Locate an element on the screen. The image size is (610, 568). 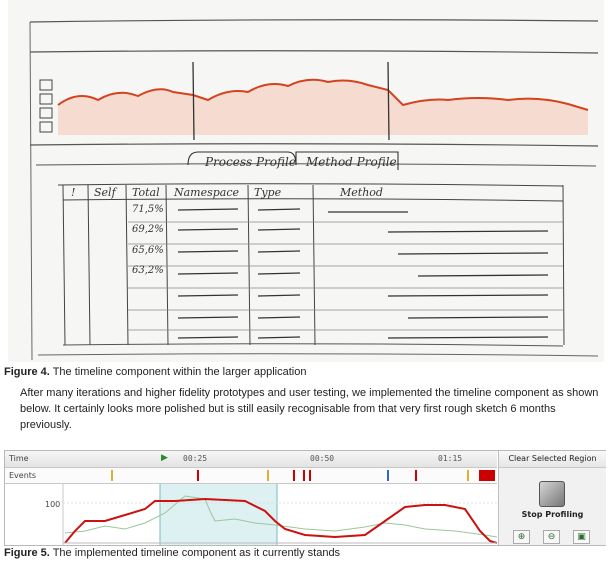
tick-label: 00:50 is located at coordinates (322, 458).